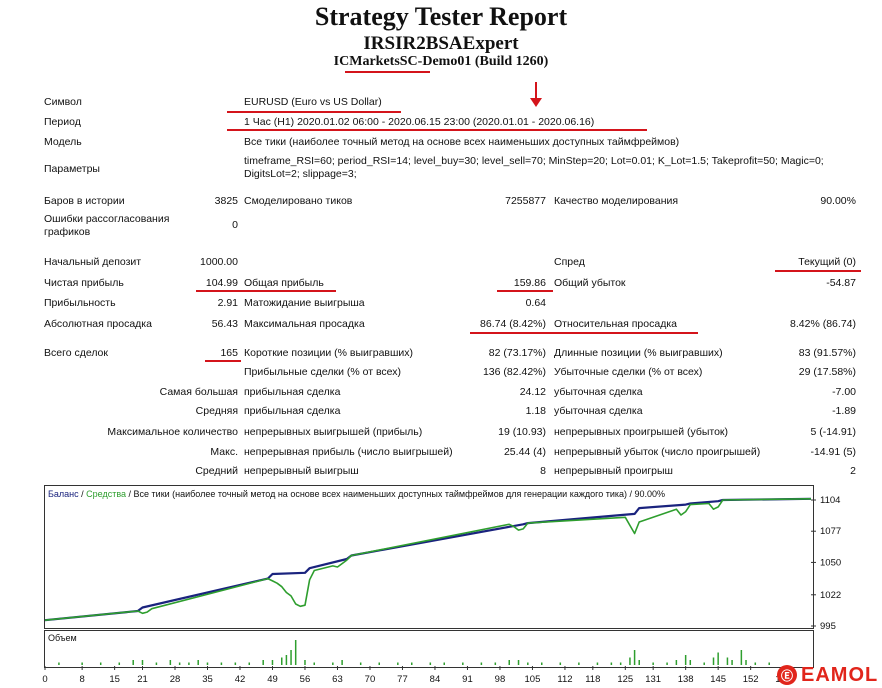 This screenshot has height=688, width=882. Describe the element at coordinates (80, 303) in the screenshot. I see `profit-factor-label: Прибыльность` at that location.